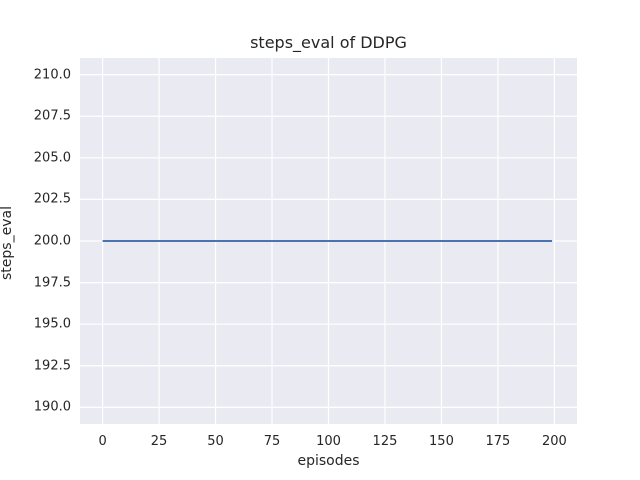 The image size is (640, 480). What do you see at coordinates (52, 366) in the screenshot?
I see `y-tick-label: 192.5` at bounding box center [52, 366].